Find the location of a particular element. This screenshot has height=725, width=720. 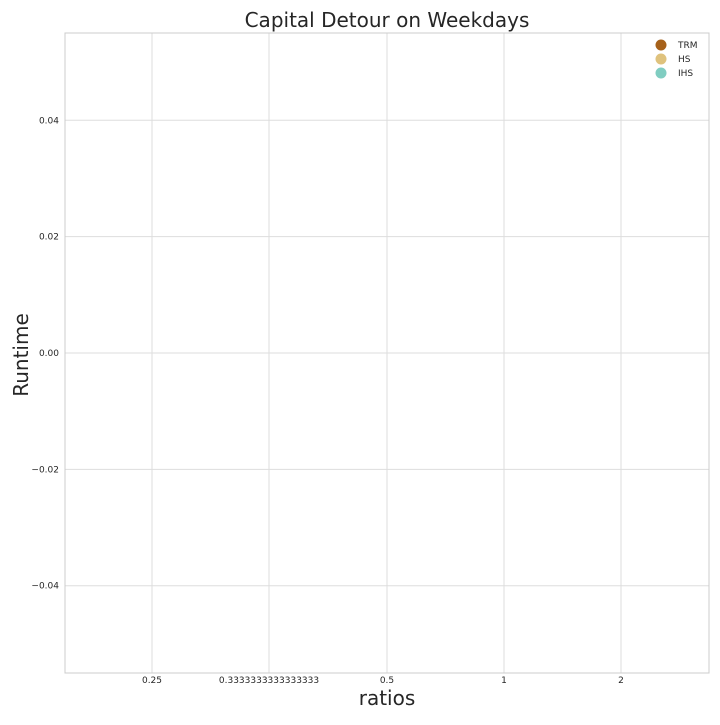

x-tick-labels: 0.25 0.3333333333333333 0.5 1 2 is located at coordinates (383, 681).